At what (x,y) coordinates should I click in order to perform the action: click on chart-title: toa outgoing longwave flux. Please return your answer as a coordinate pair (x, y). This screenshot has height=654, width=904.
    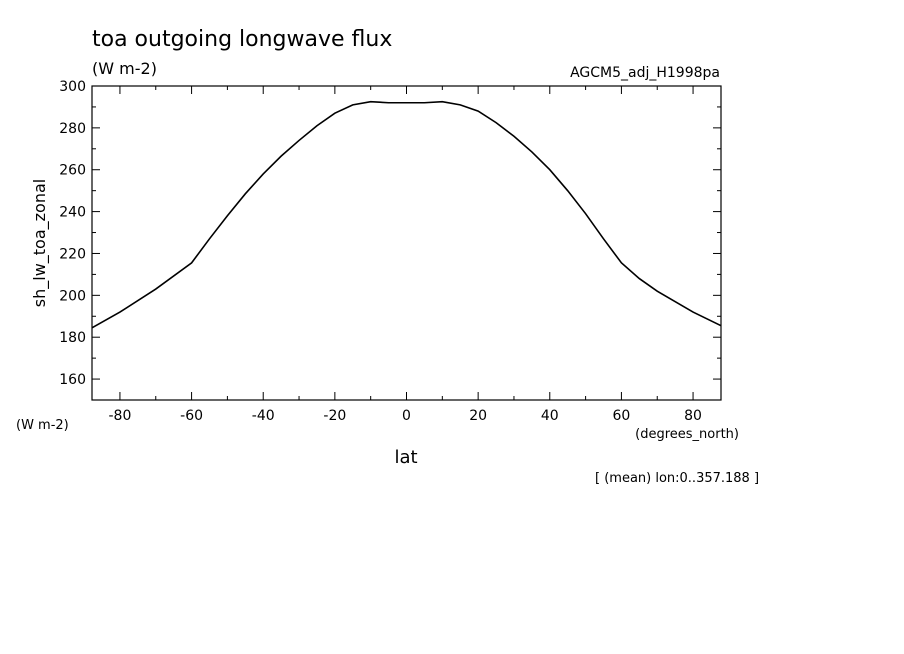
    Looking at the image, I should click on (242, 39).